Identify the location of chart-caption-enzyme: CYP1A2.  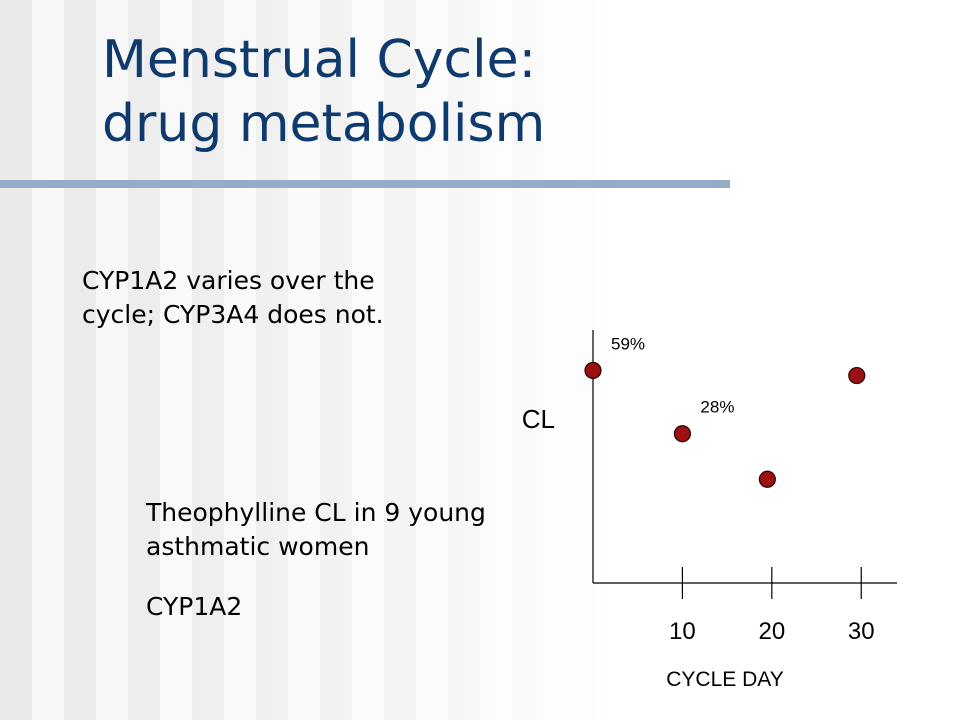
(194, 606).